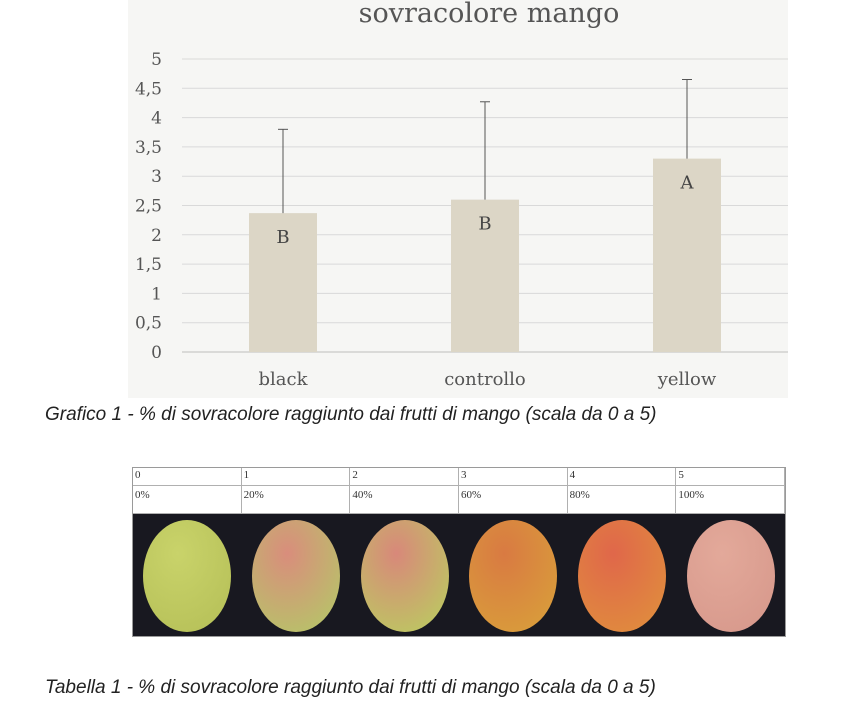 The width and height of the screenshot is (847, 722). What do you see at coordinates (187, 500) in the screenshot?
I see `scale-percent: 0%` at bounding box center [187, 500].